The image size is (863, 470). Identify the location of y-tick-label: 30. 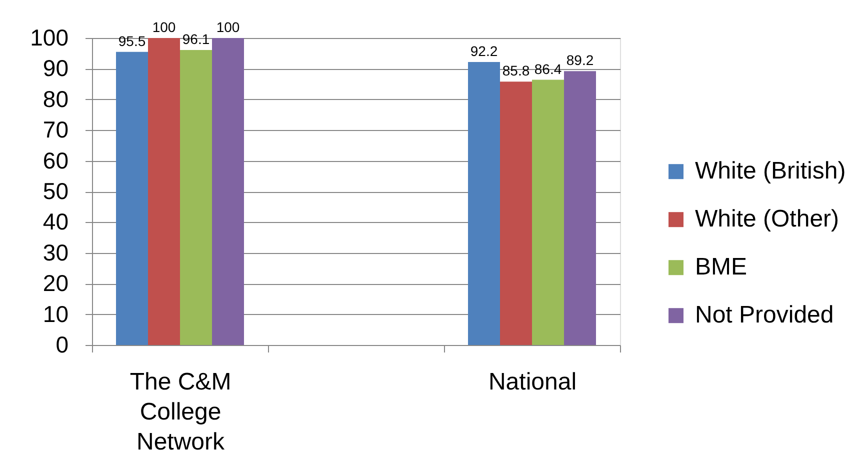
(55, 252).